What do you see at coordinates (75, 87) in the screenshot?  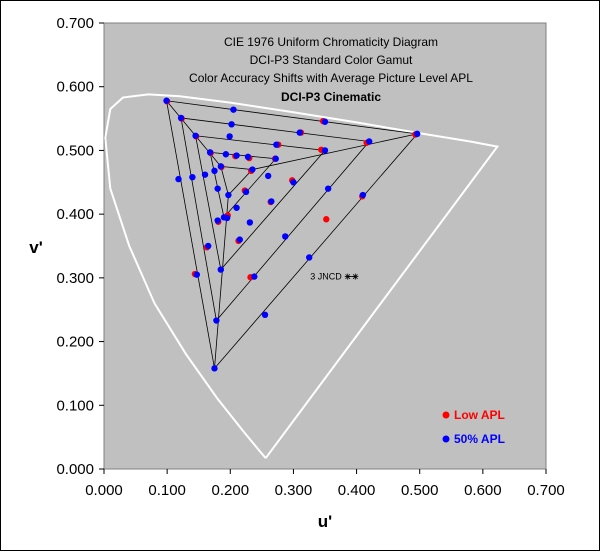 I see `y-tick-label: 0.600` at bounding box center [75, 87].